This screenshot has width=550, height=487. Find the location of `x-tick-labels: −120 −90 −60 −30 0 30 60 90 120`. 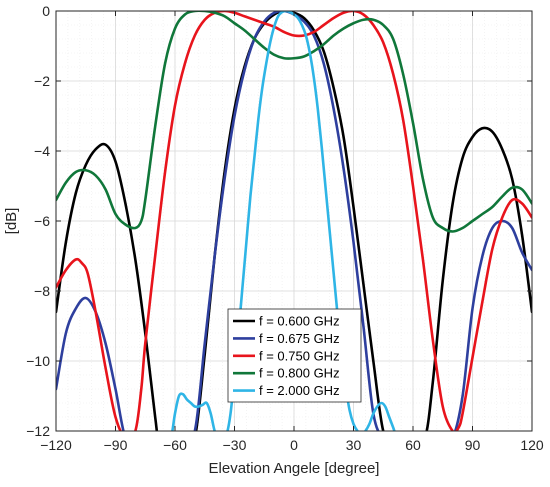

x-tick-labels: −120 −90 −60 −30 0 30 60 90 120 is located at coordinates (292, 445).